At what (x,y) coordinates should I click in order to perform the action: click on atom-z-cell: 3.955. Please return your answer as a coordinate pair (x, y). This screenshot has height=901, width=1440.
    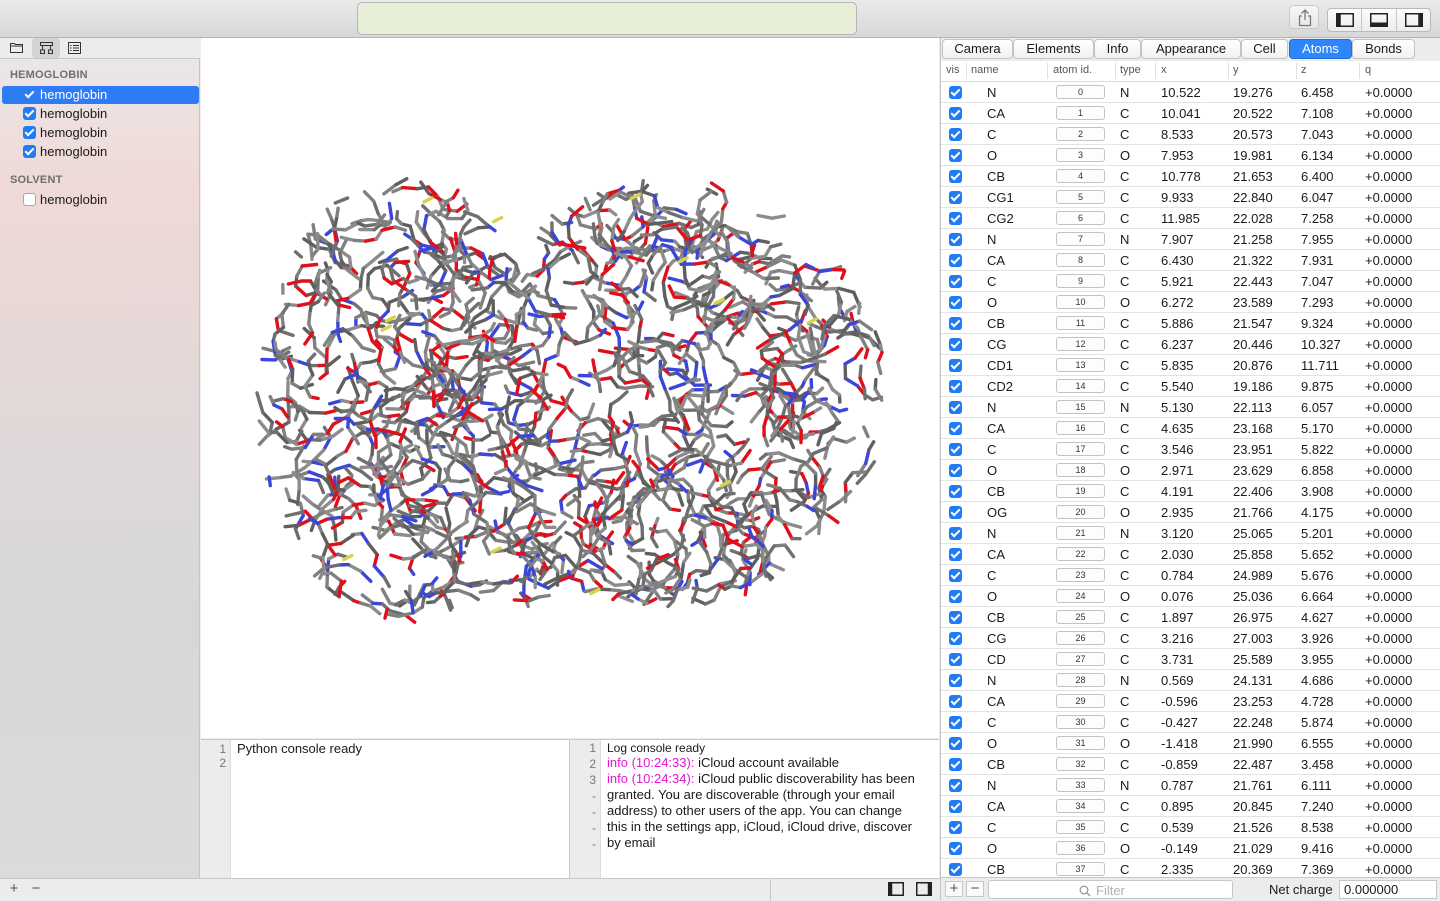
    Looking at the image, I should click on (1317, 659).